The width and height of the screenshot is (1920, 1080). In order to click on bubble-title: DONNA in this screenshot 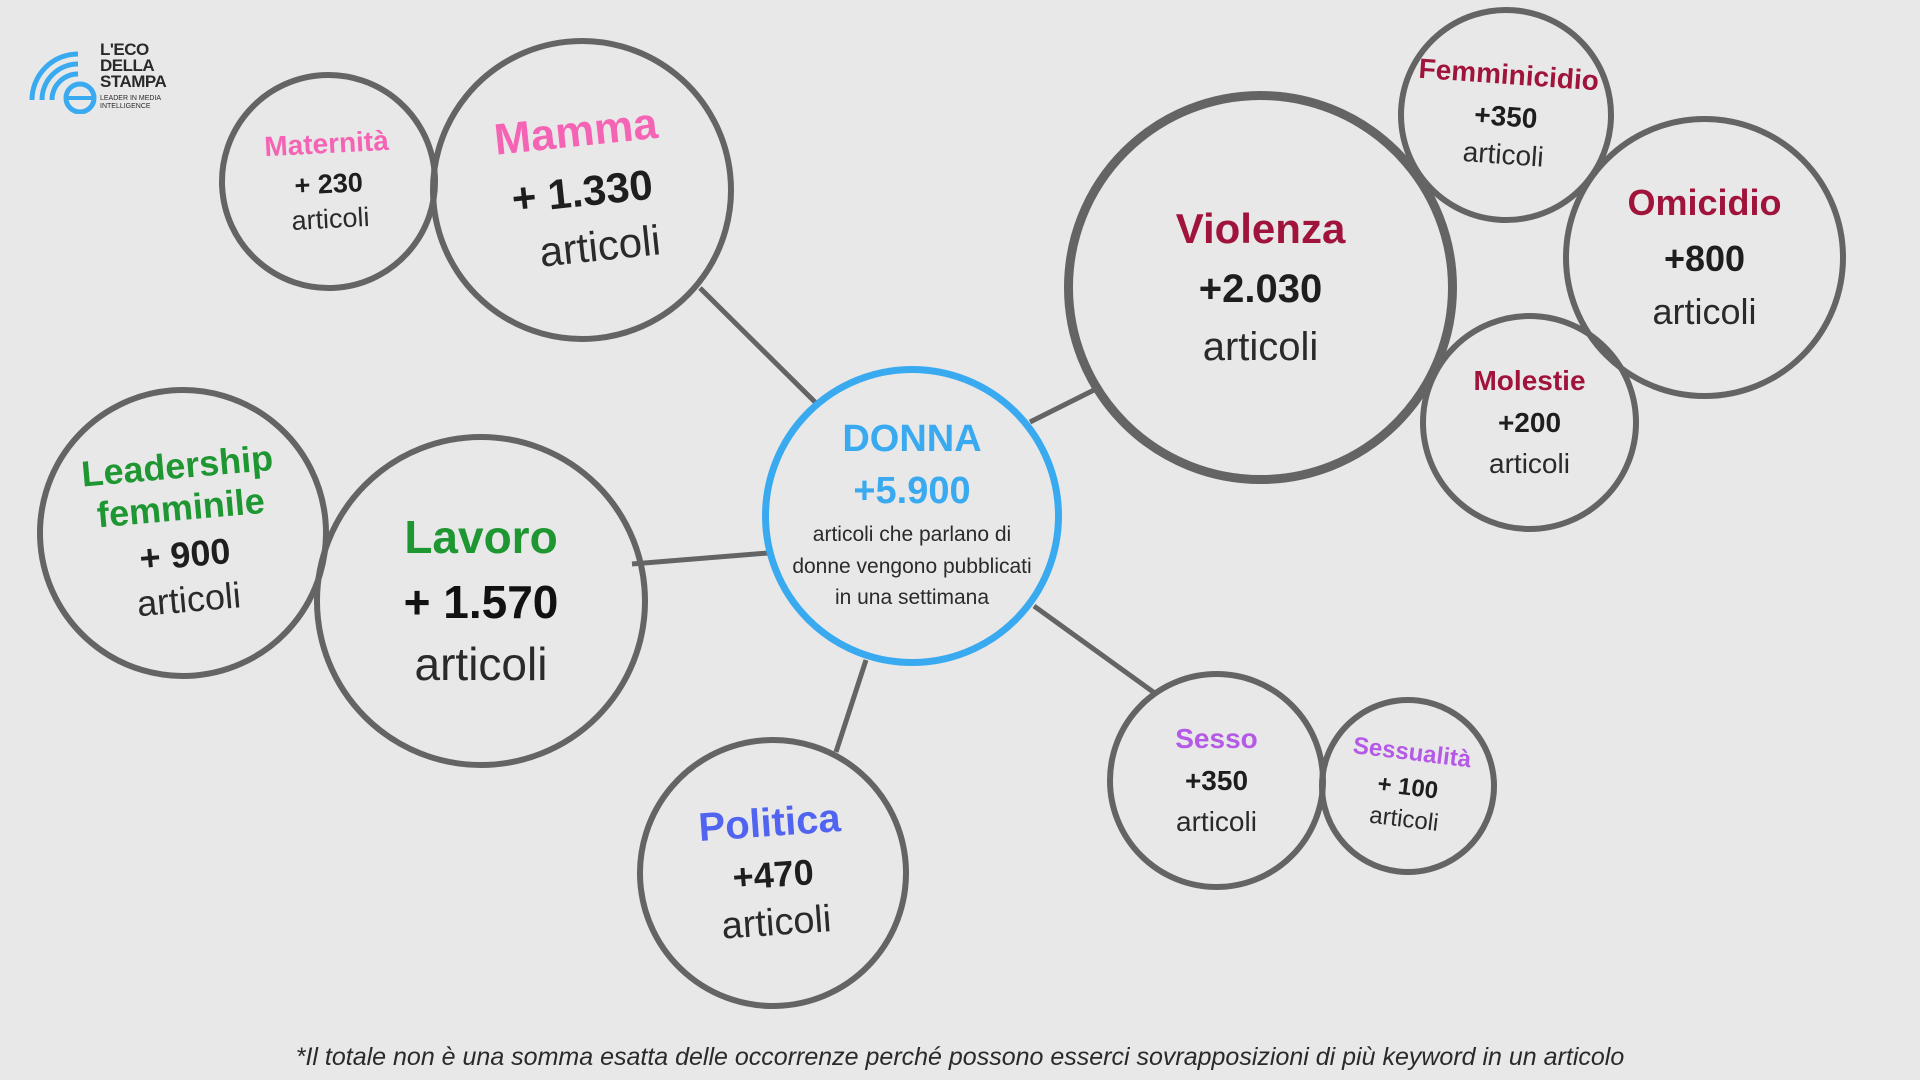, I will do `click(912, 439)`.